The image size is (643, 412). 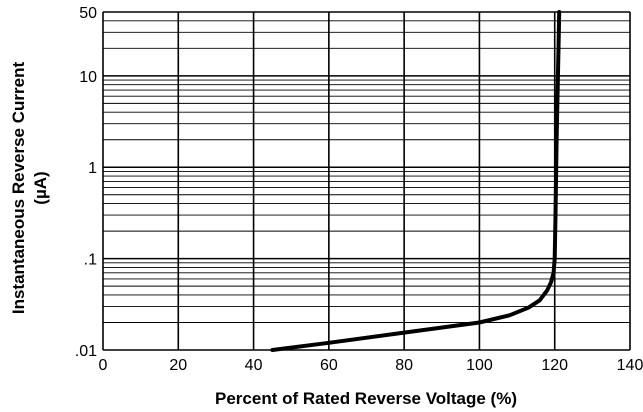 What do you see at coordinates (371, 365) in the screenshot?
I see `x-tick-labels: 0 20 40 60 80 100 120 140` at bounding box center [371, 365].